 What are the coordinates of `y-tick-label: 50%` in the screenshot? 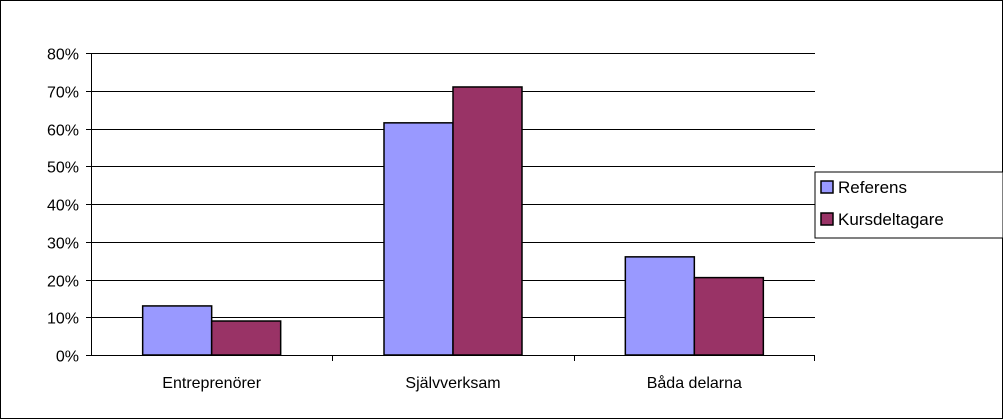 It's located at (63, 168).